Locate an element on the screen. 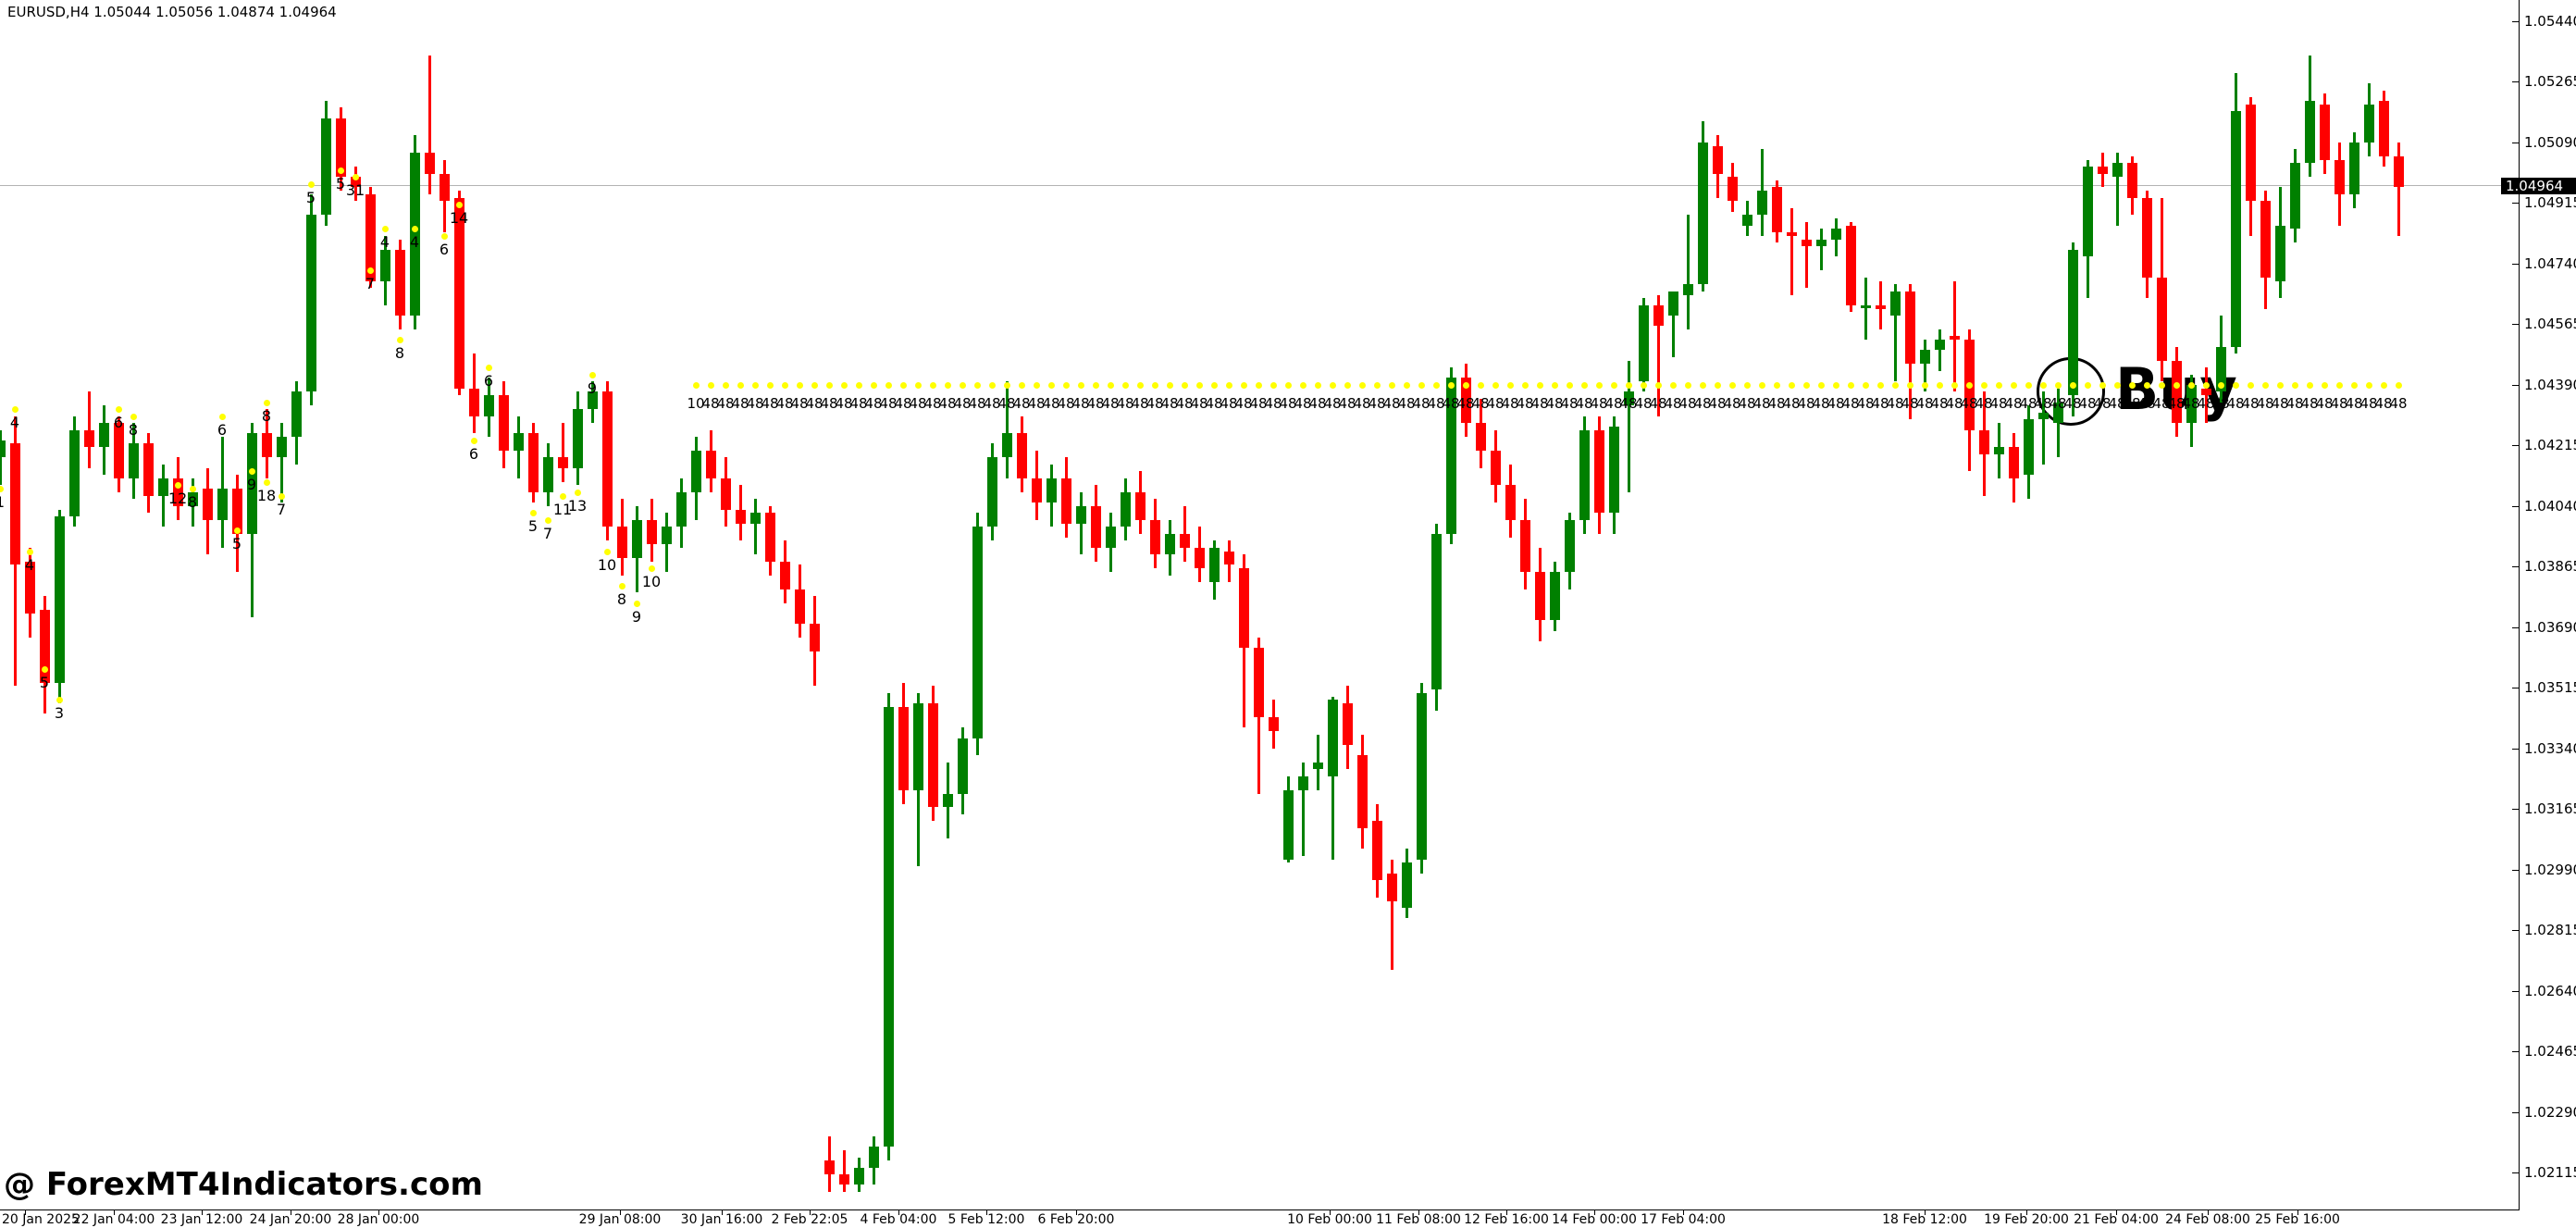 The width and height of the screenshot is (2576, 1228). semaphore-number: 5 is located at coordinates (533, 526).